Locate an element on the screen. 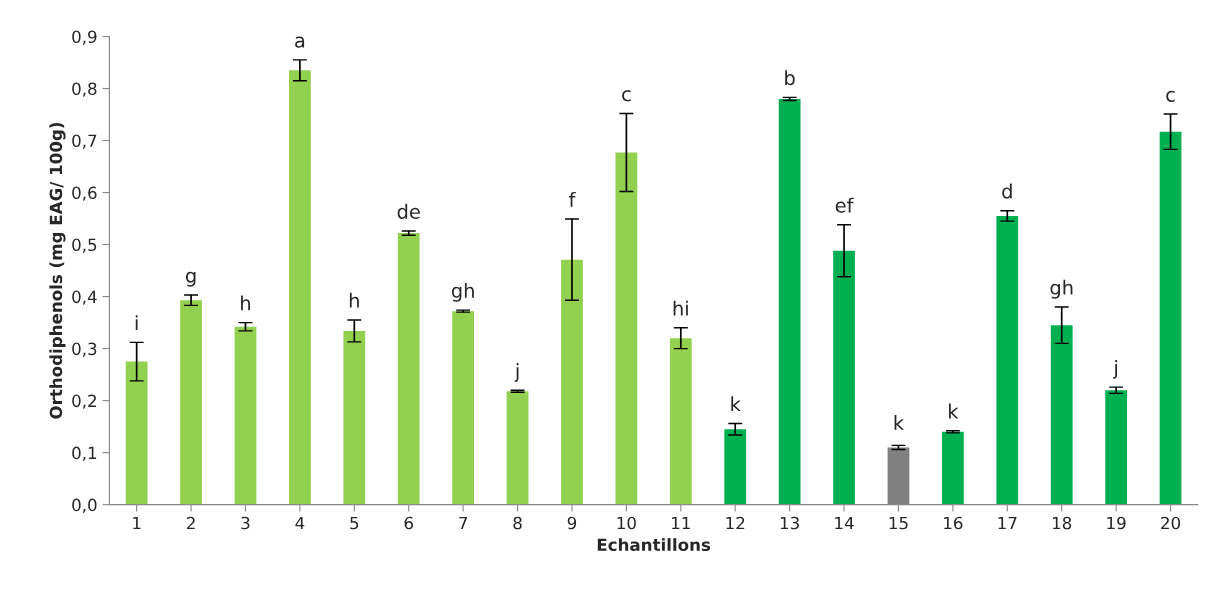 Image resolution: width=1216 pixels, height=608 pixels. y-tick-label: 0,8 is located at coordinates (84, 89).